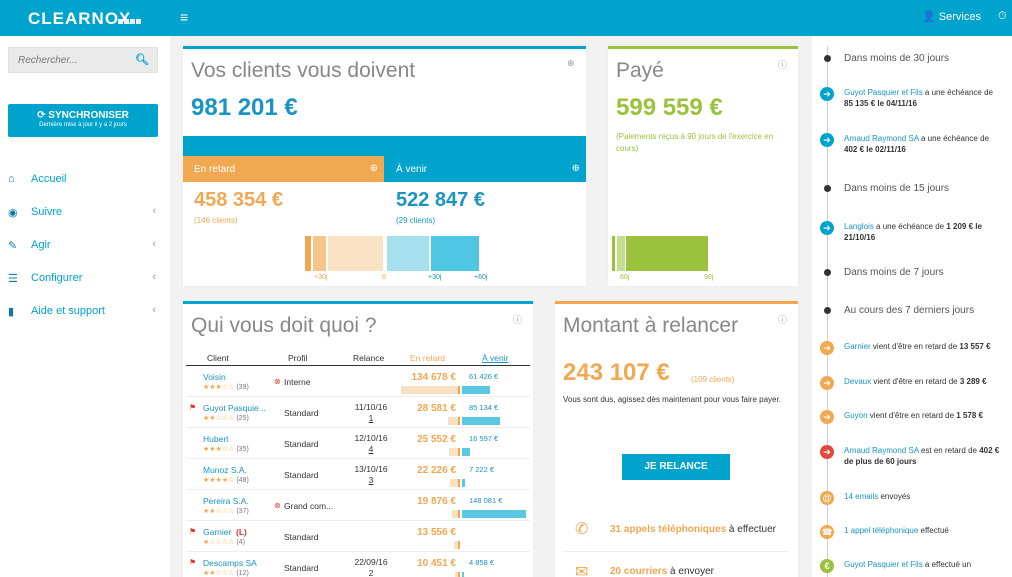  Describe the element at coordinates (485, 169) in the screenshot. I see `future-tab: À venir ⊕` at that location.